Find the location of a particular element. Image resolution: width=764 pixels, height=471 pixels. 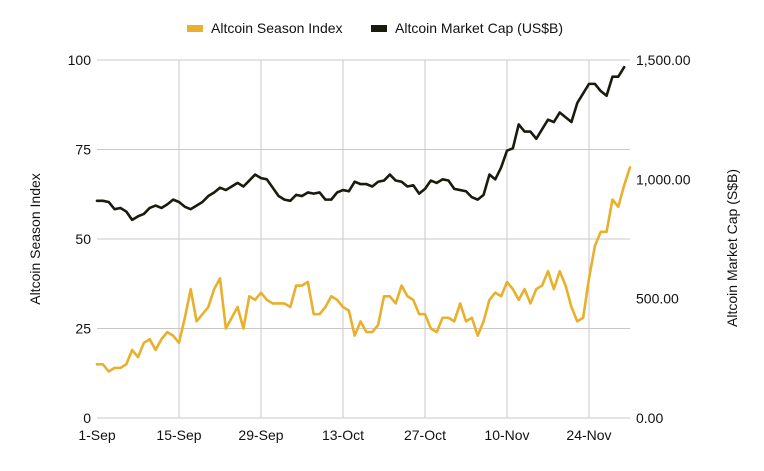

x-tick-label: 24-Nov is located at coordinates (588, 435).